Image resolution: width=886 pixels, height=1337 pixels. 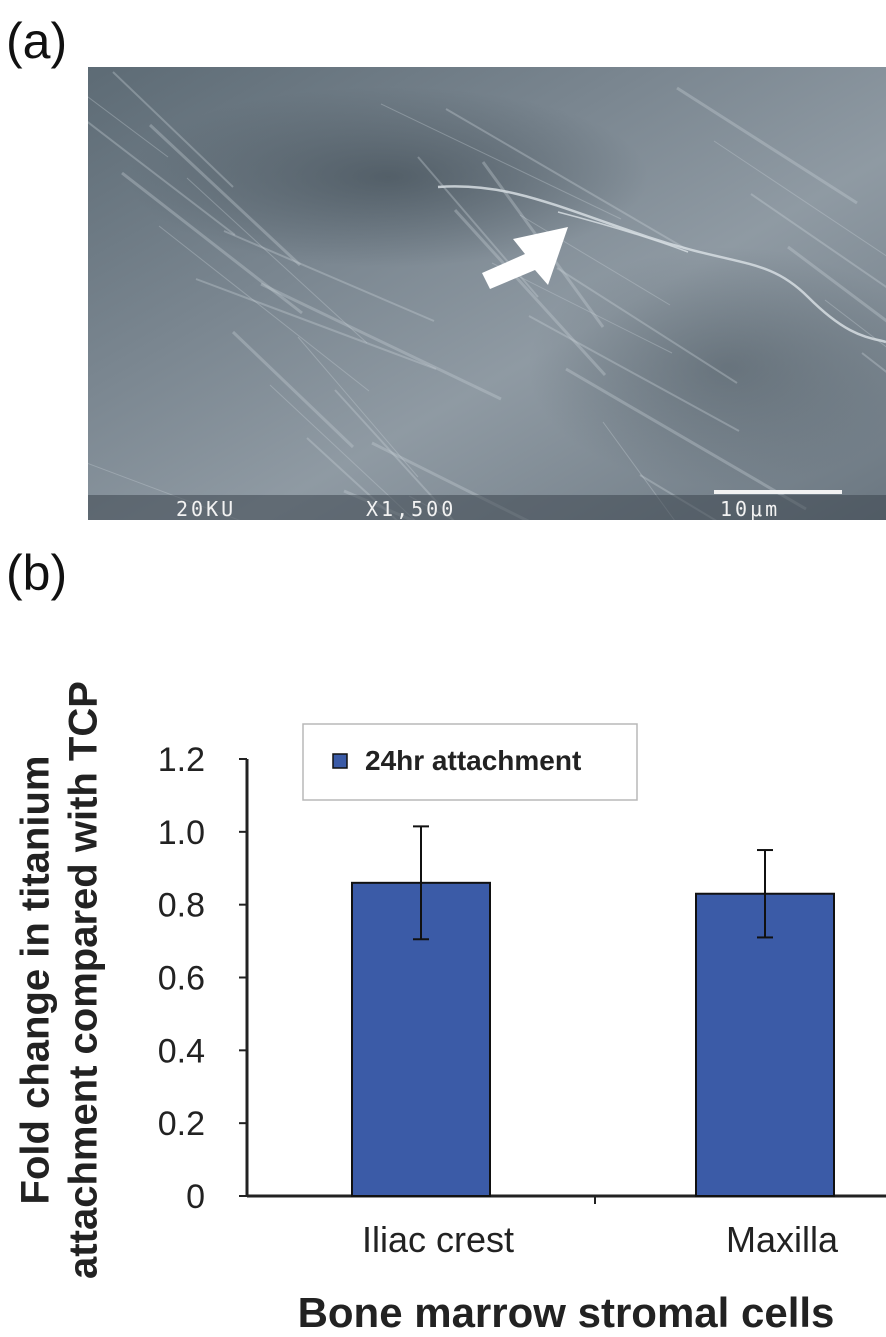 I want to click on x-tick-label: Iliac crest, so click(x=438, y=1239).